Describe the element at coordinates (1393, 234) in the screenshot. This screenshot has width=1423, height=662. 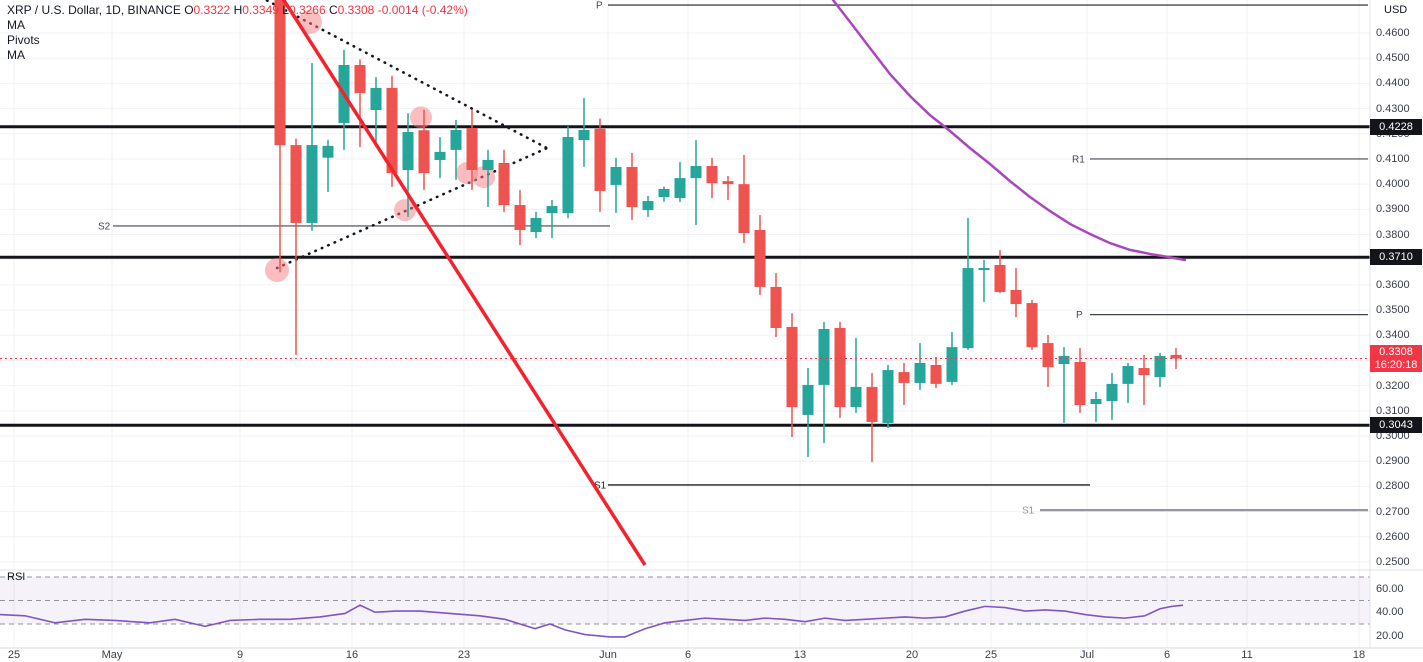
I see `price-axis-label: 0.3800` at that location.